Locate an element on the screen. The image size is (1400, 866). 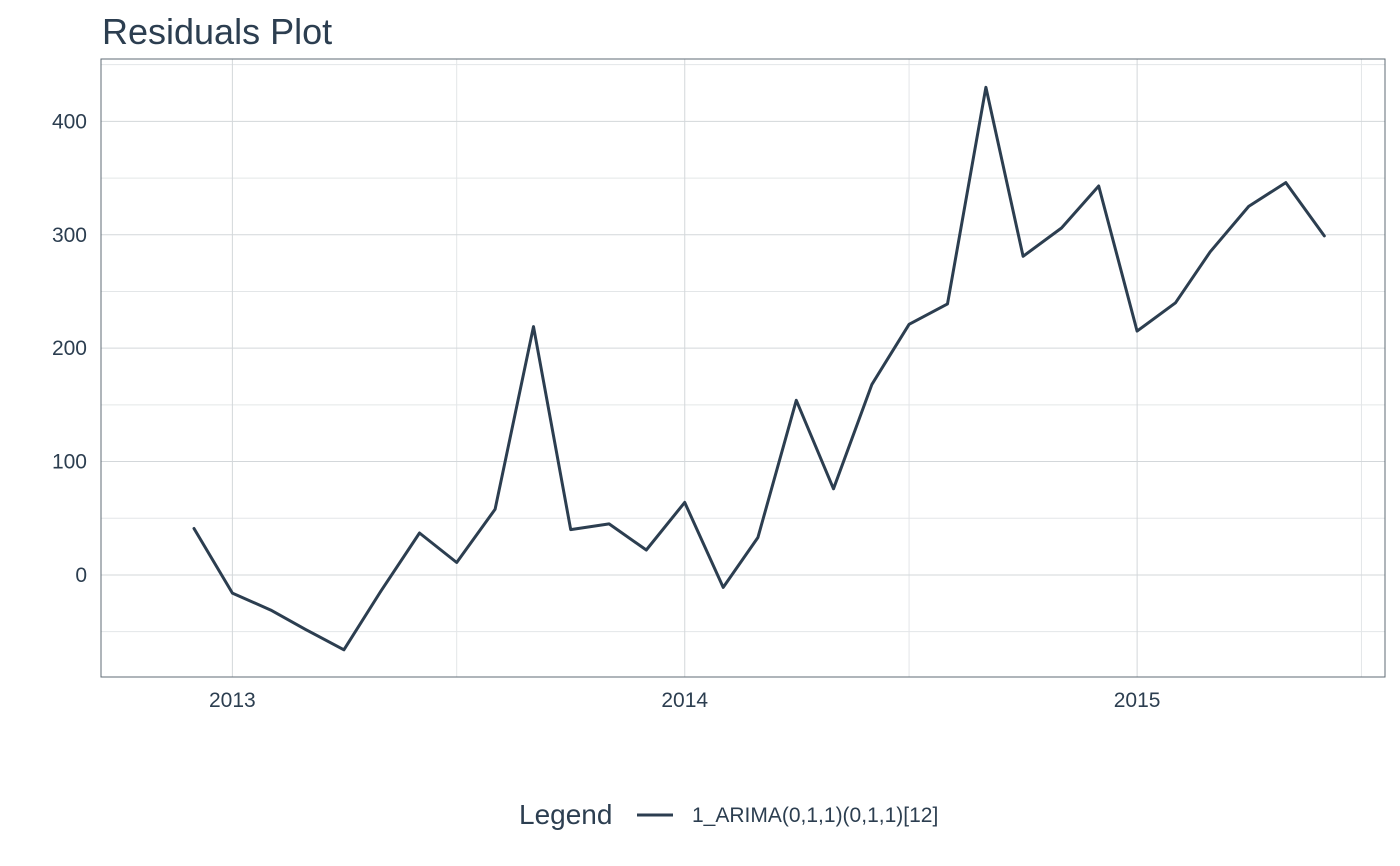
legend: Legend 1_ARIMA(0,1,1)(0,1,1)[12] is located at coordinates (728, 814).